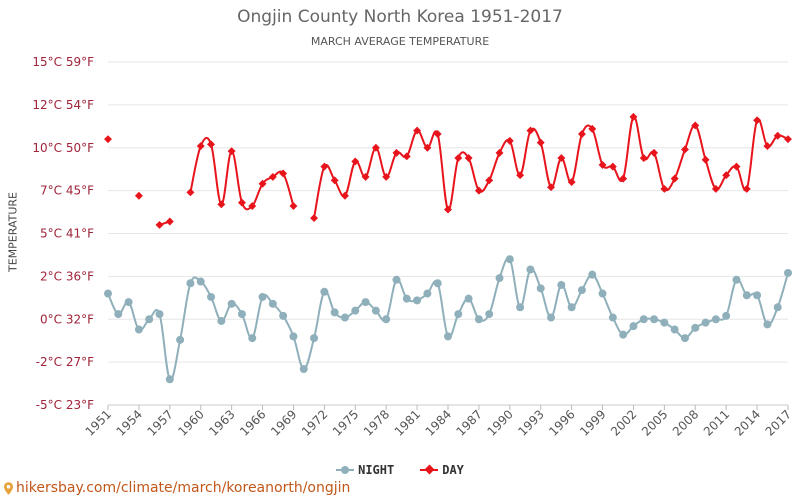 The width and height of the screenshot is (800, 500). Describe the element at coordinates (67, 191) in the screenshot. I see `y-tick-label: 7°C 45°F` at that location.